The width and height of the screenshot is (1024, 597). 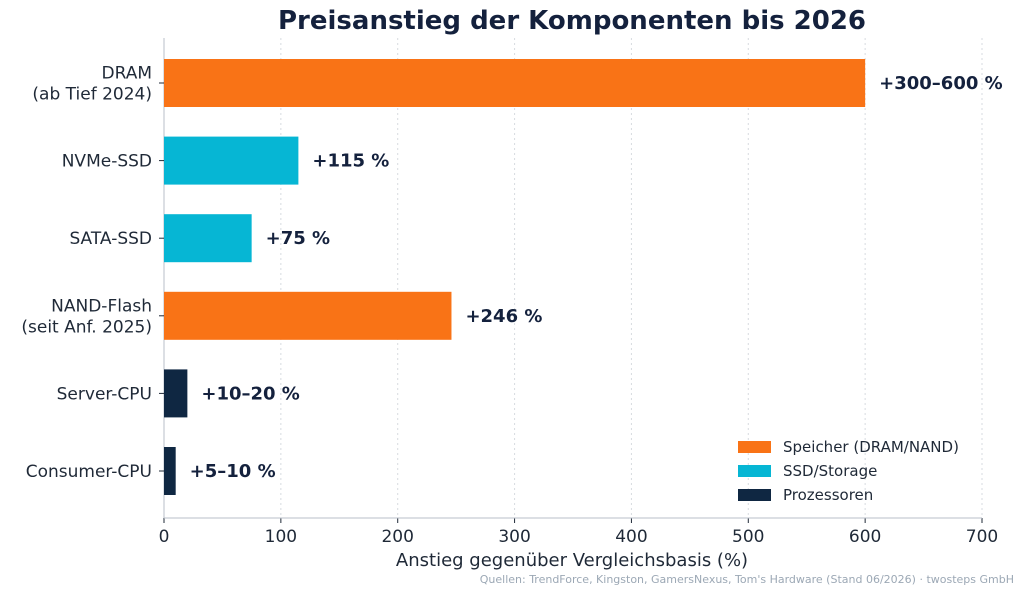 What do you see at coordinates (828, 495) in the screenshot?
I see `legend-label: Prozessoren` at bounding box center [828, 495].